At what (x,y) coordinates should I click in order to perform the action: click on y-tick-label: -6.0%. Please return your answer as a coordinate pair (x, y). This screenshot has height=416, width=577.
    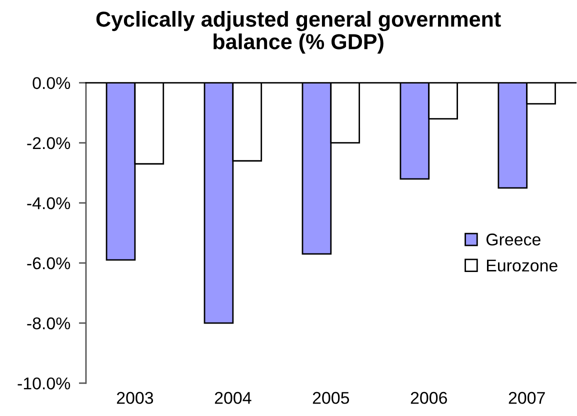
    Looking at the image, I should click on (48, 263).